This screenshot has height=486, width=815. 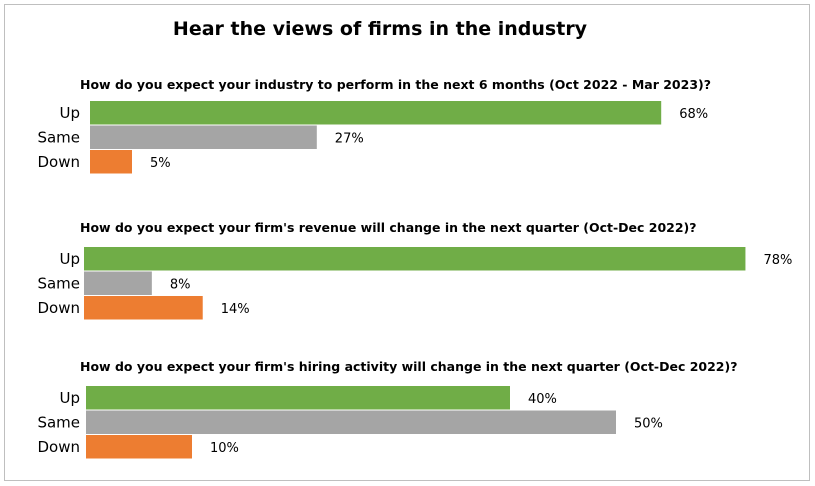 I want to click on value-label-2-up: 78%, so click(x=777, y=260).